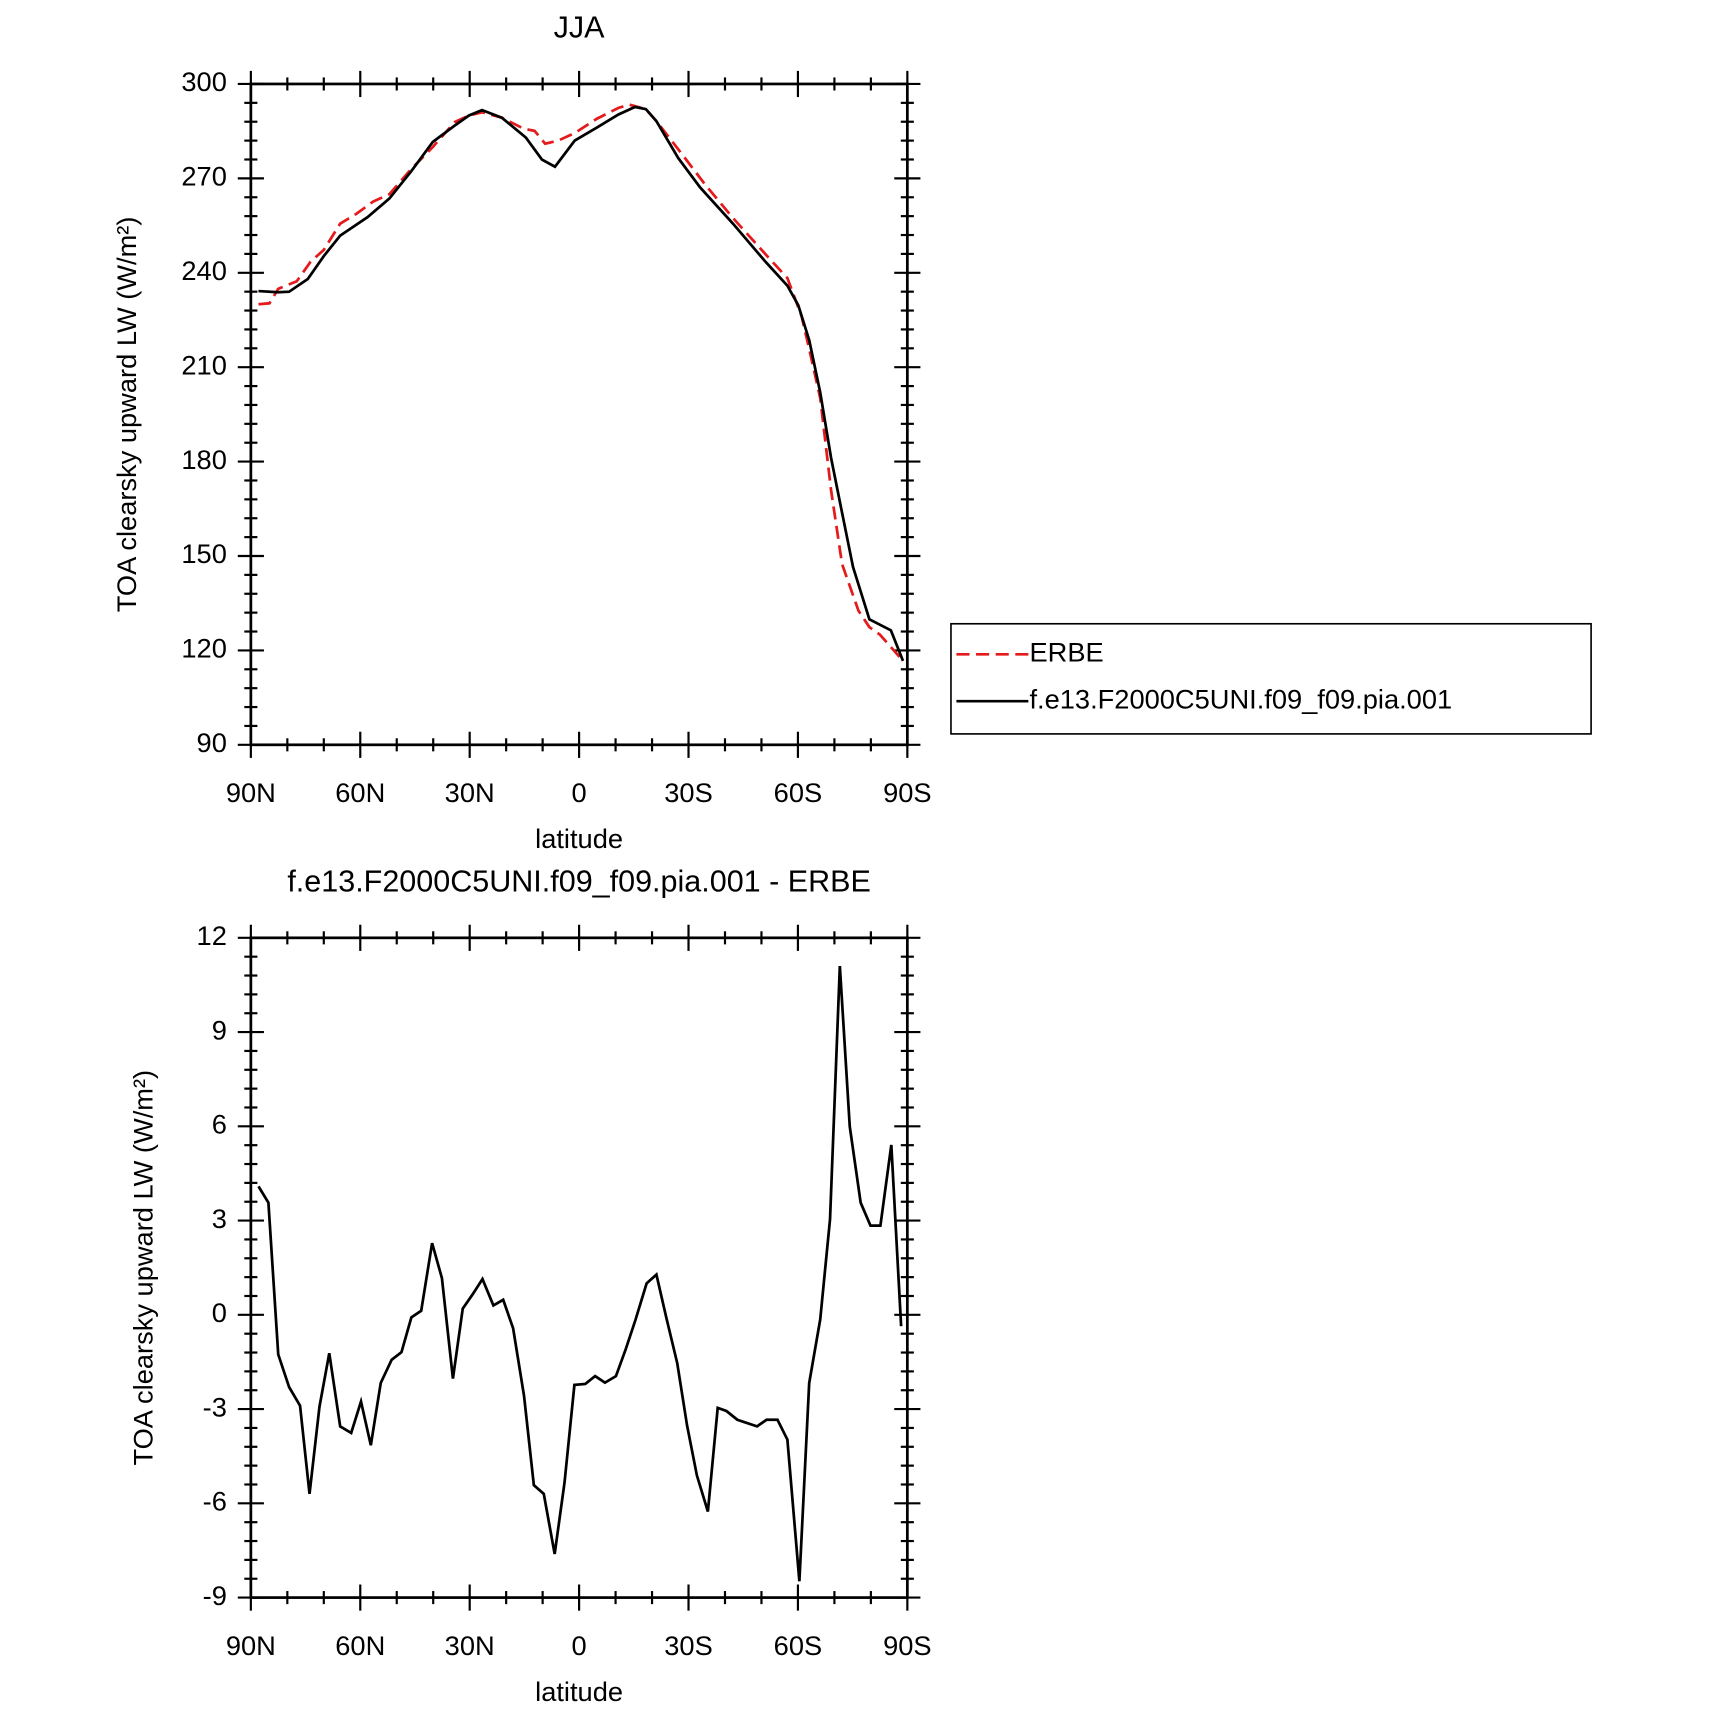  I want to click on chart-title: JJA, so click(580, 28).